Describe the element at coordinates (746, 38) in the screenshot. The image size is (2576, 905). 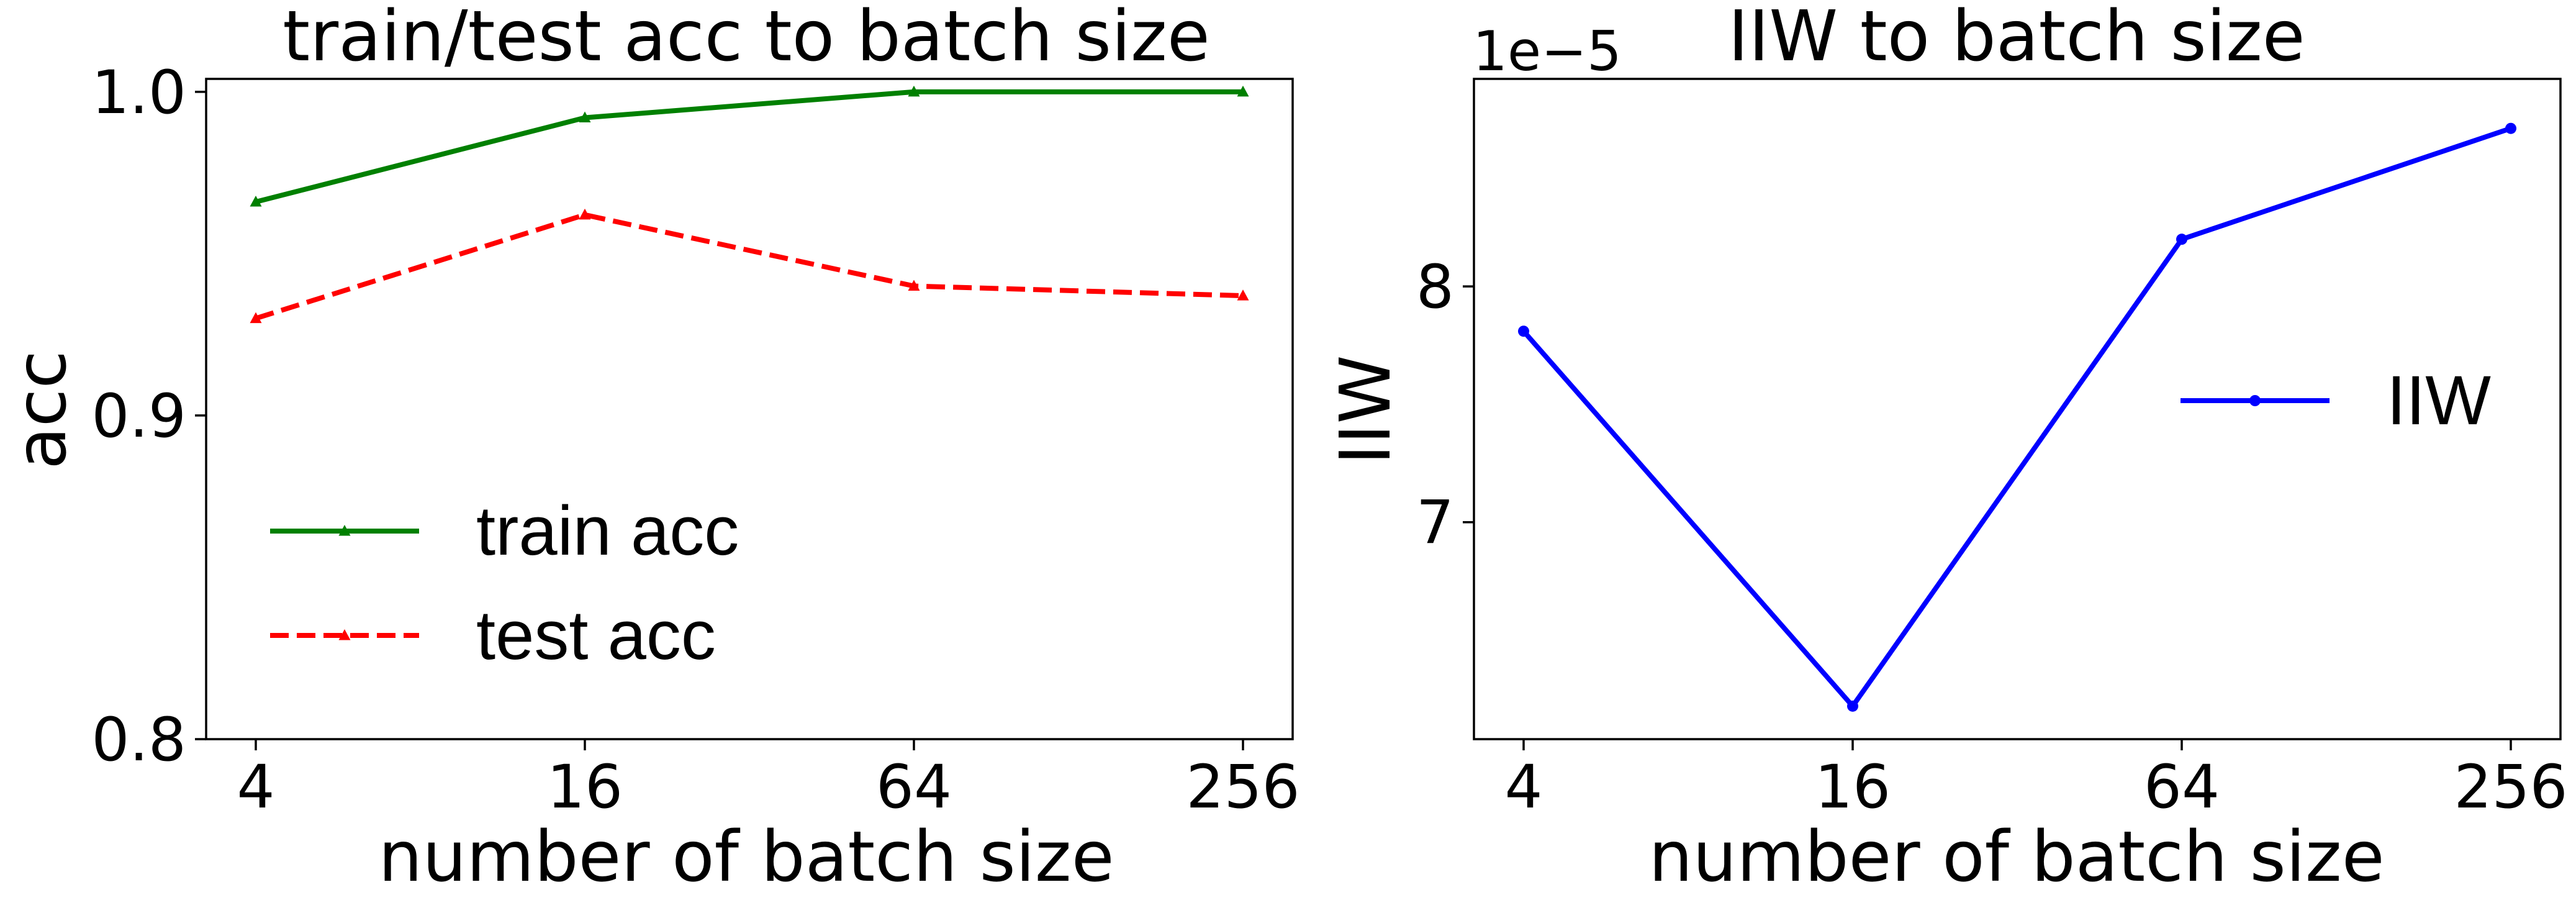
I see `chart-title: train/test acc to batch size` at that location.